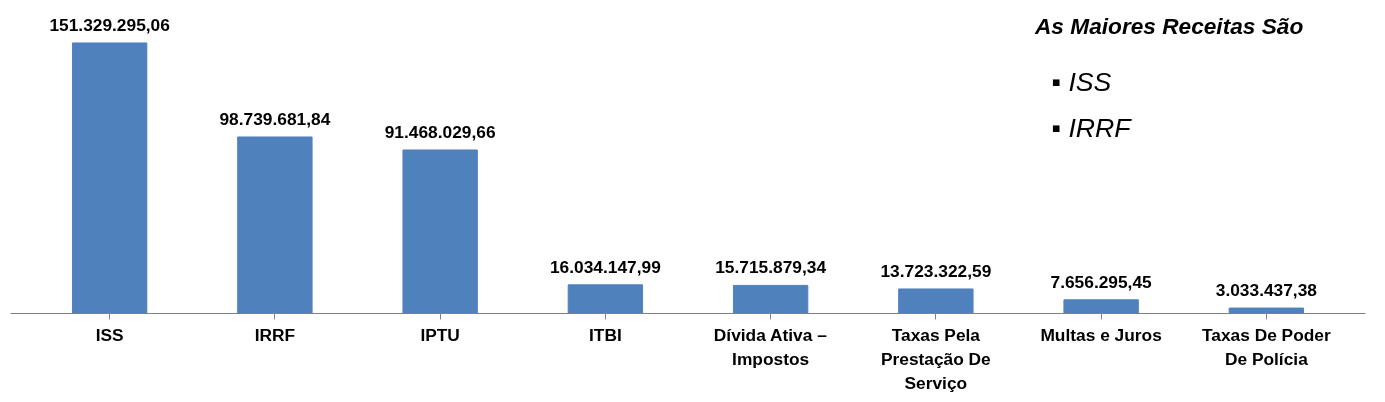 The width and height of the screenshot is (1385, 402). I want to click on annotation: ▪ IRRF, so click(1092, 128).